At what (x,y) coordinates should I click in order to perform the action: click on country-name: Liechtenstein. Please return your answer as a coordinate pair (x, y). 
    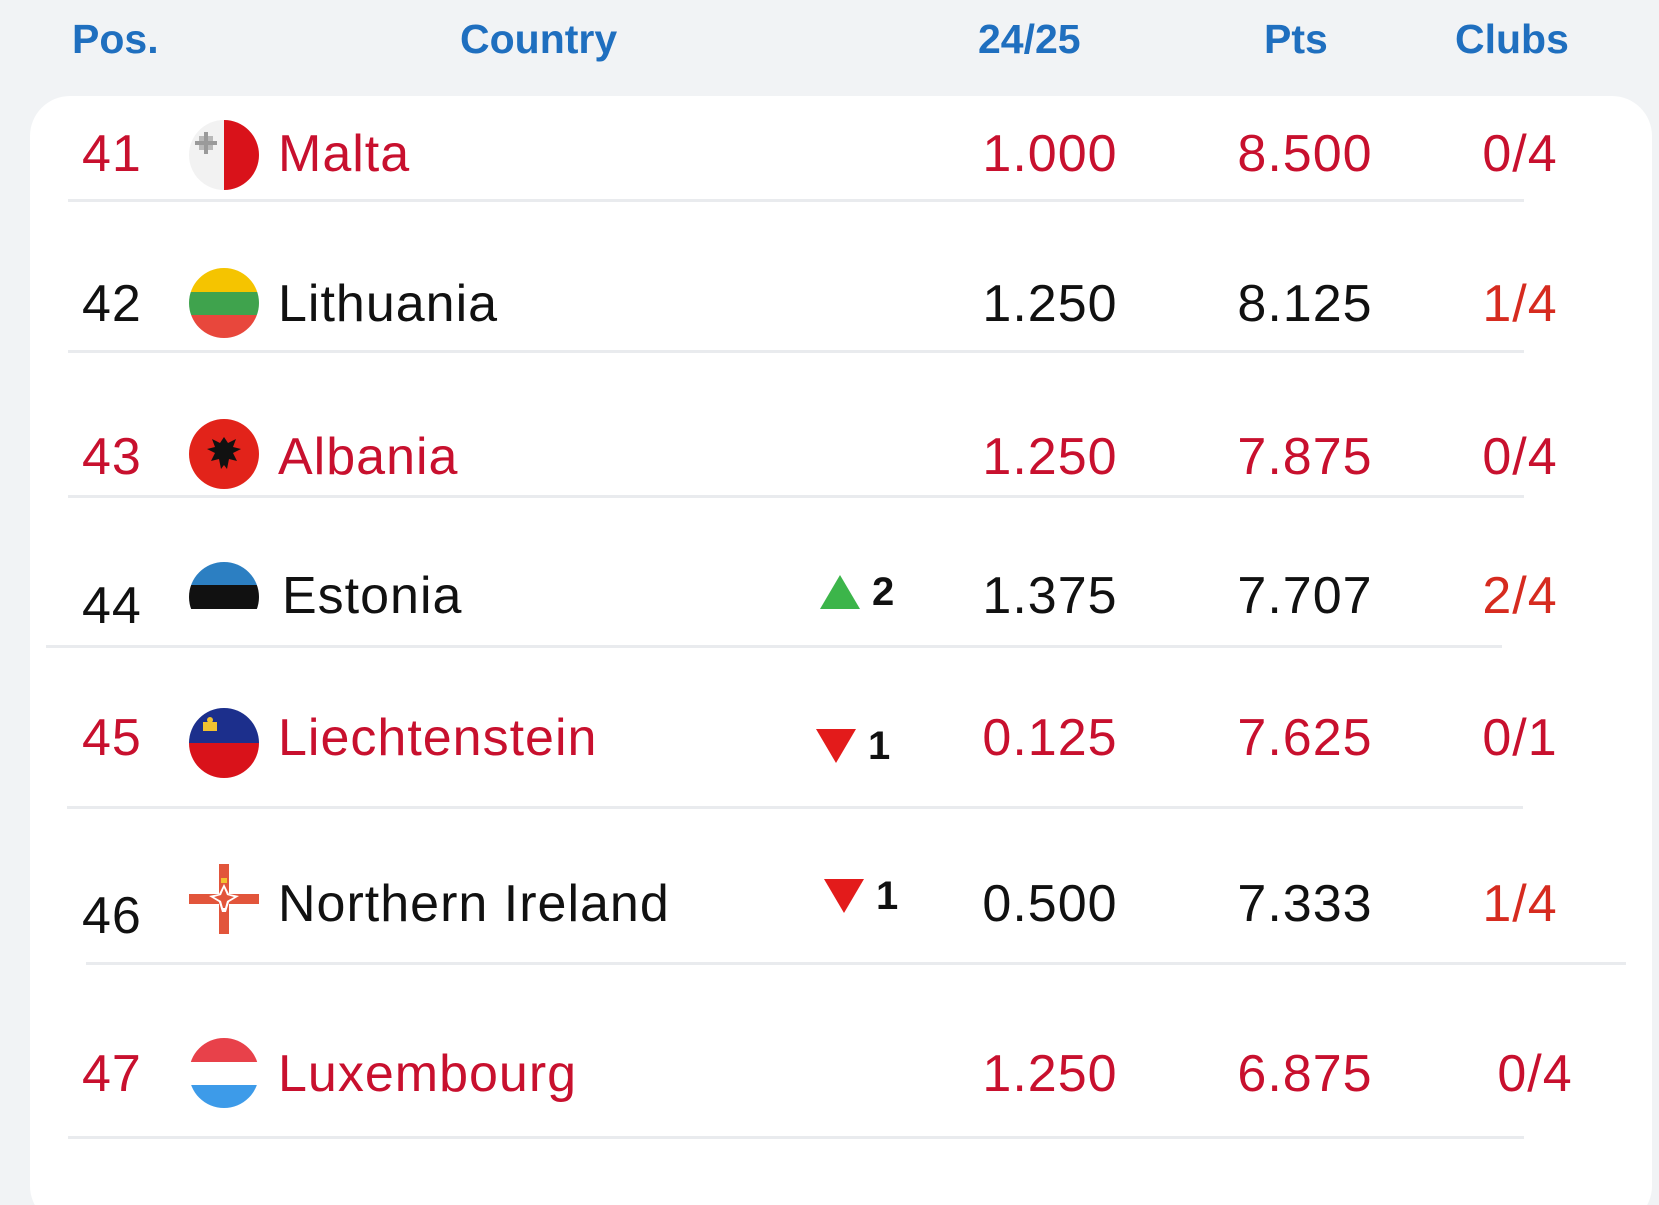
    Looking at the image, I should click on (438, 738).